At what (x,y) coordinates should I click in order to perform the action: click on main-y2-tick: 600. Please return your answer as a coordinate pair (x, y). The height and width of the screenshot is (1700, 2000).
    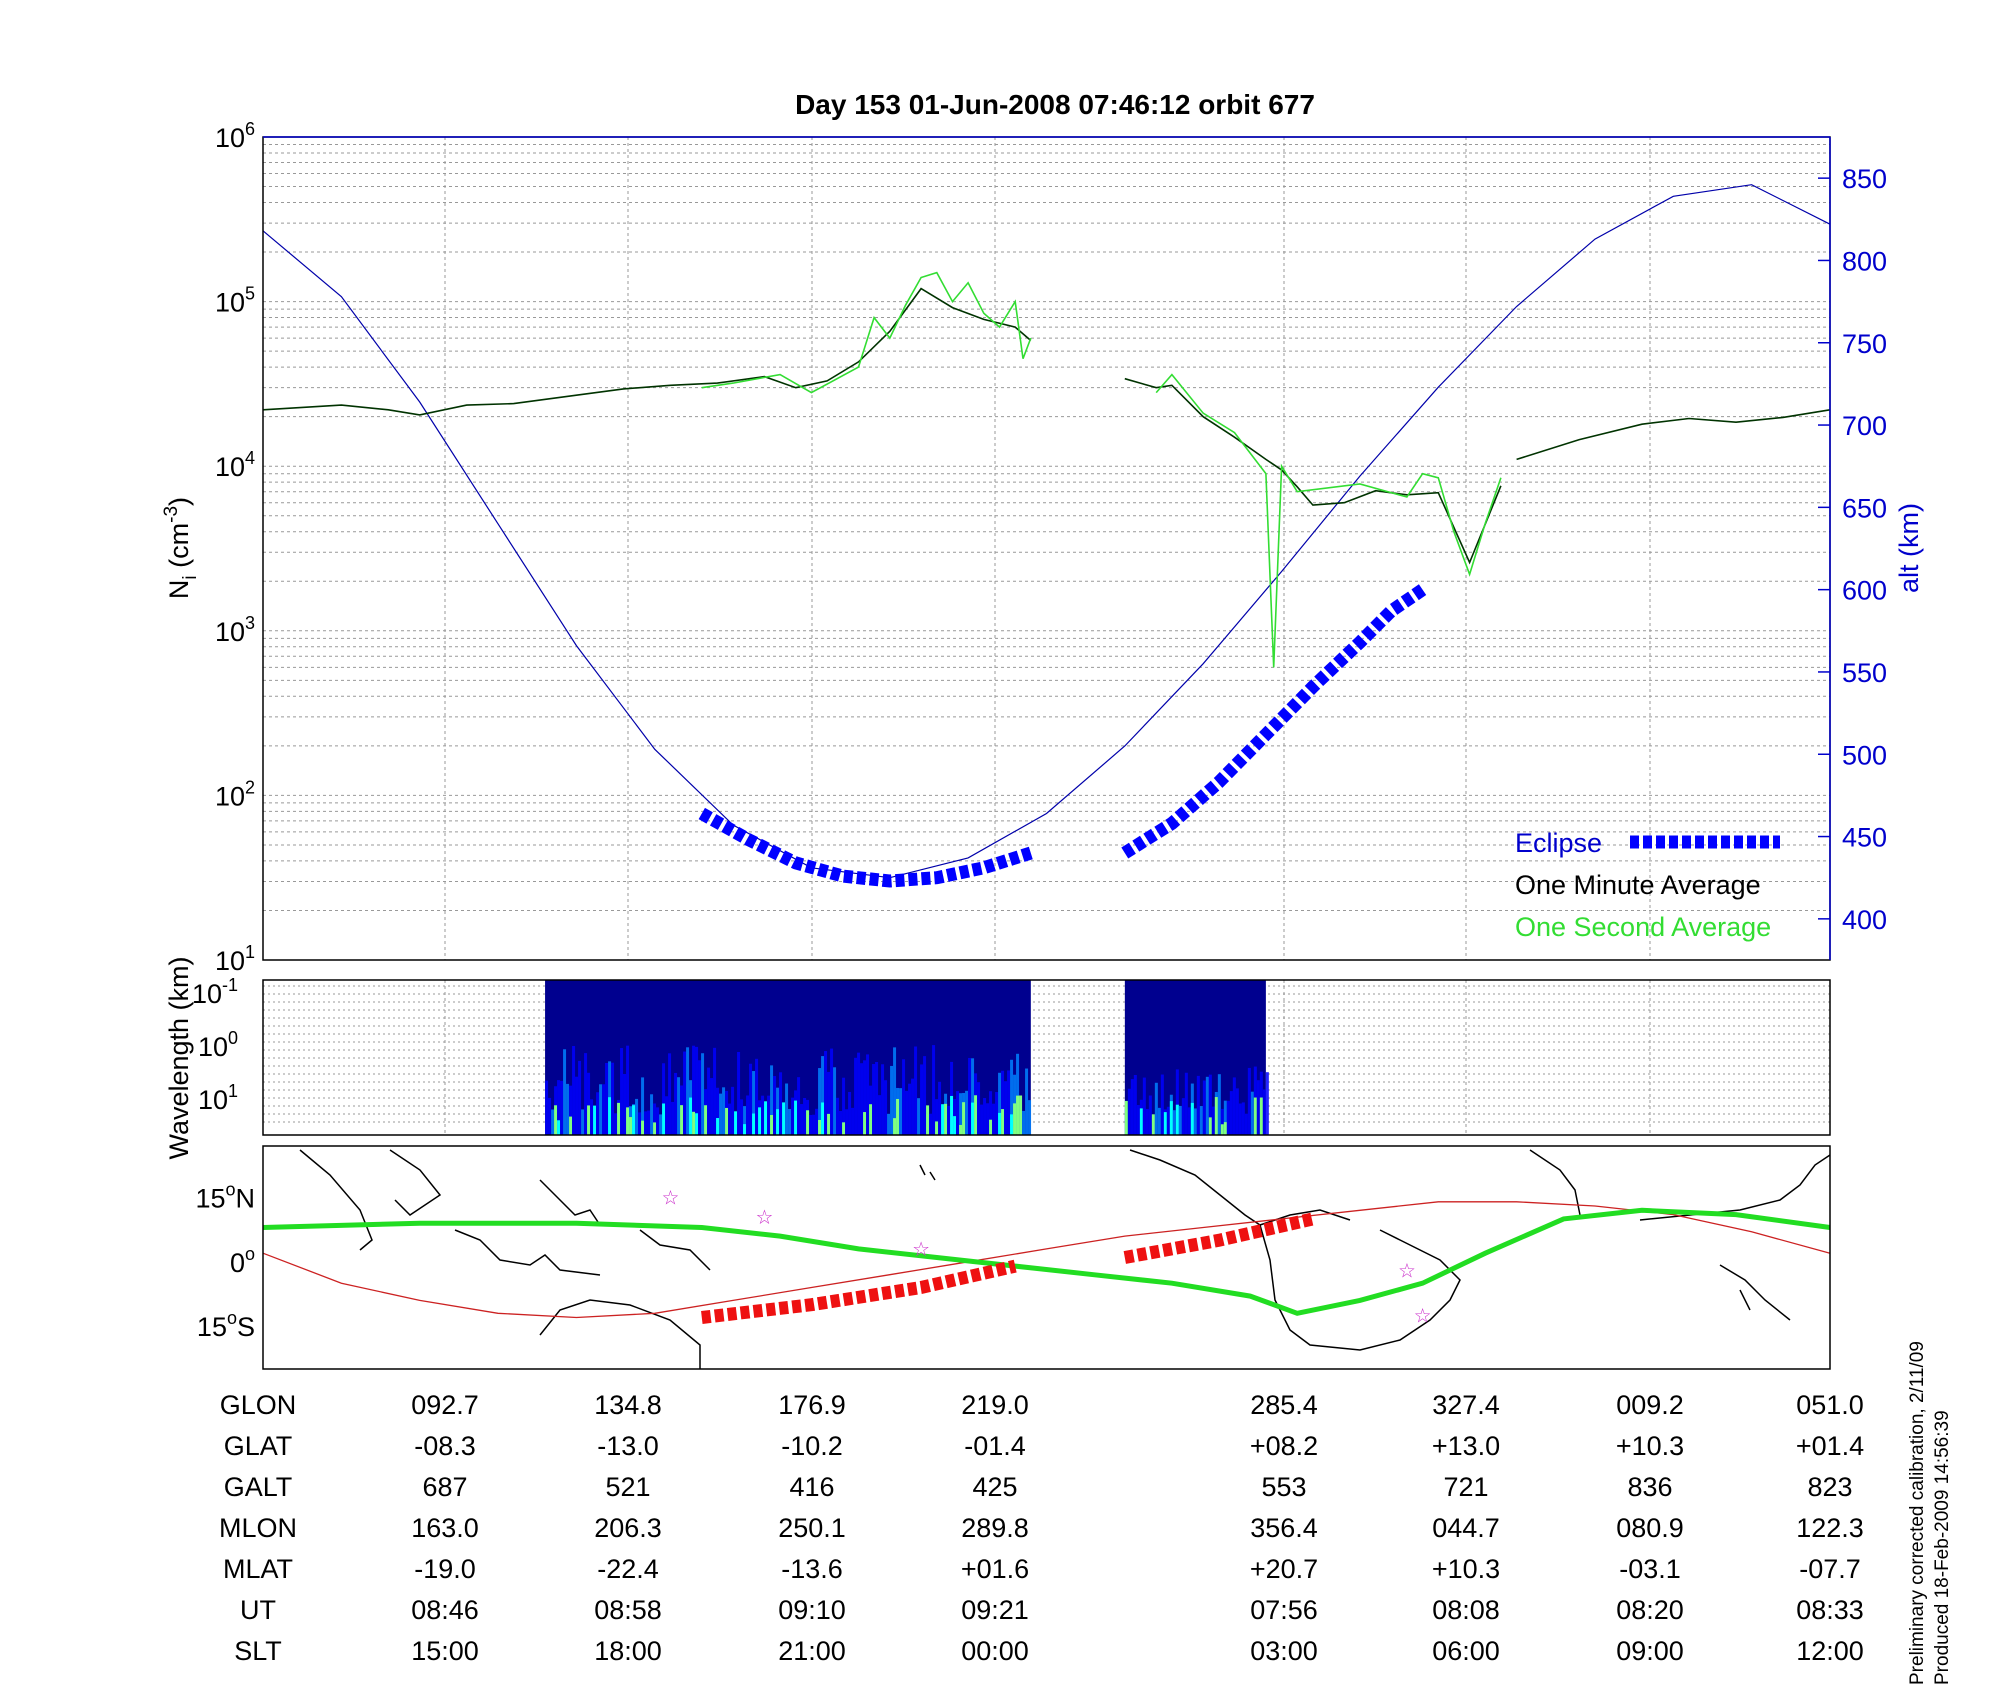
    Looking at the image, I should click on (1864, 591).